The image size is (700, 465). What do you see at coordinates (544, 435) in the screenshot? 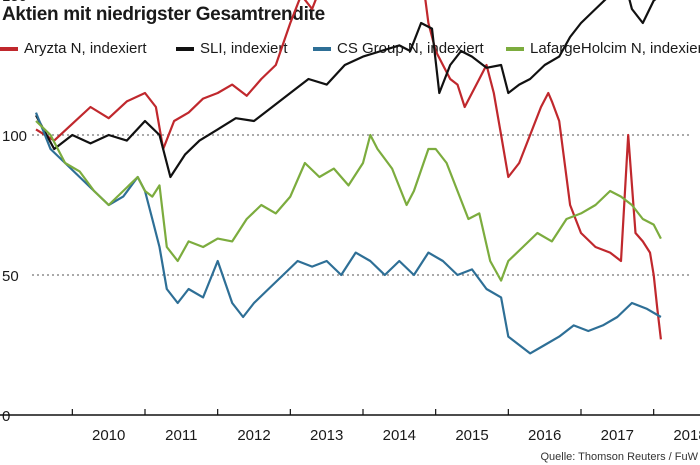
I see `x-tick-label-2016: 2016` at bounding box center [544, 435].